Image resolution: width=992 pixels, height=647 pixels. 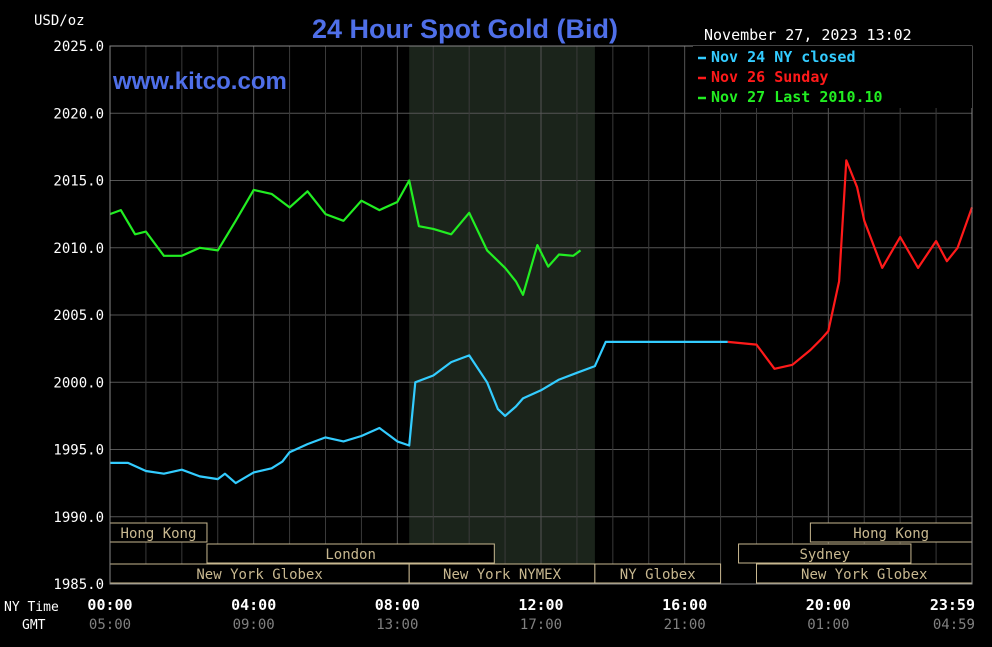 I want to click on legend-label: Nov 26 Sunday, so click(x=769, y=77).